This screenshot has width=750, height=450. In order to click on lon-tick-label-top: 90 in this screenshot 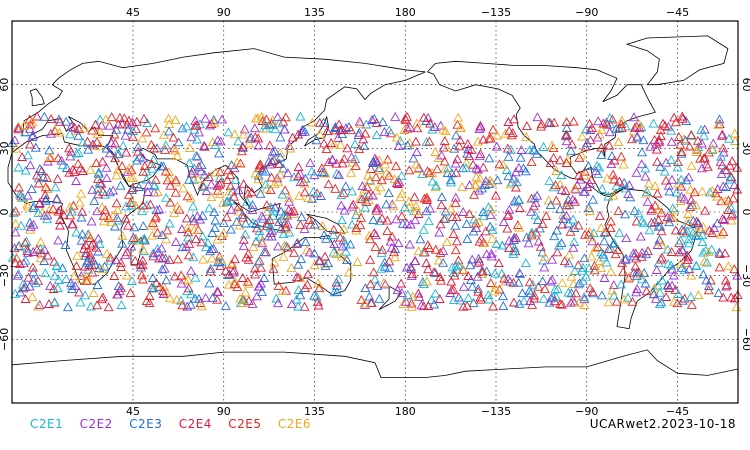, I will do `click(224, 12)`.